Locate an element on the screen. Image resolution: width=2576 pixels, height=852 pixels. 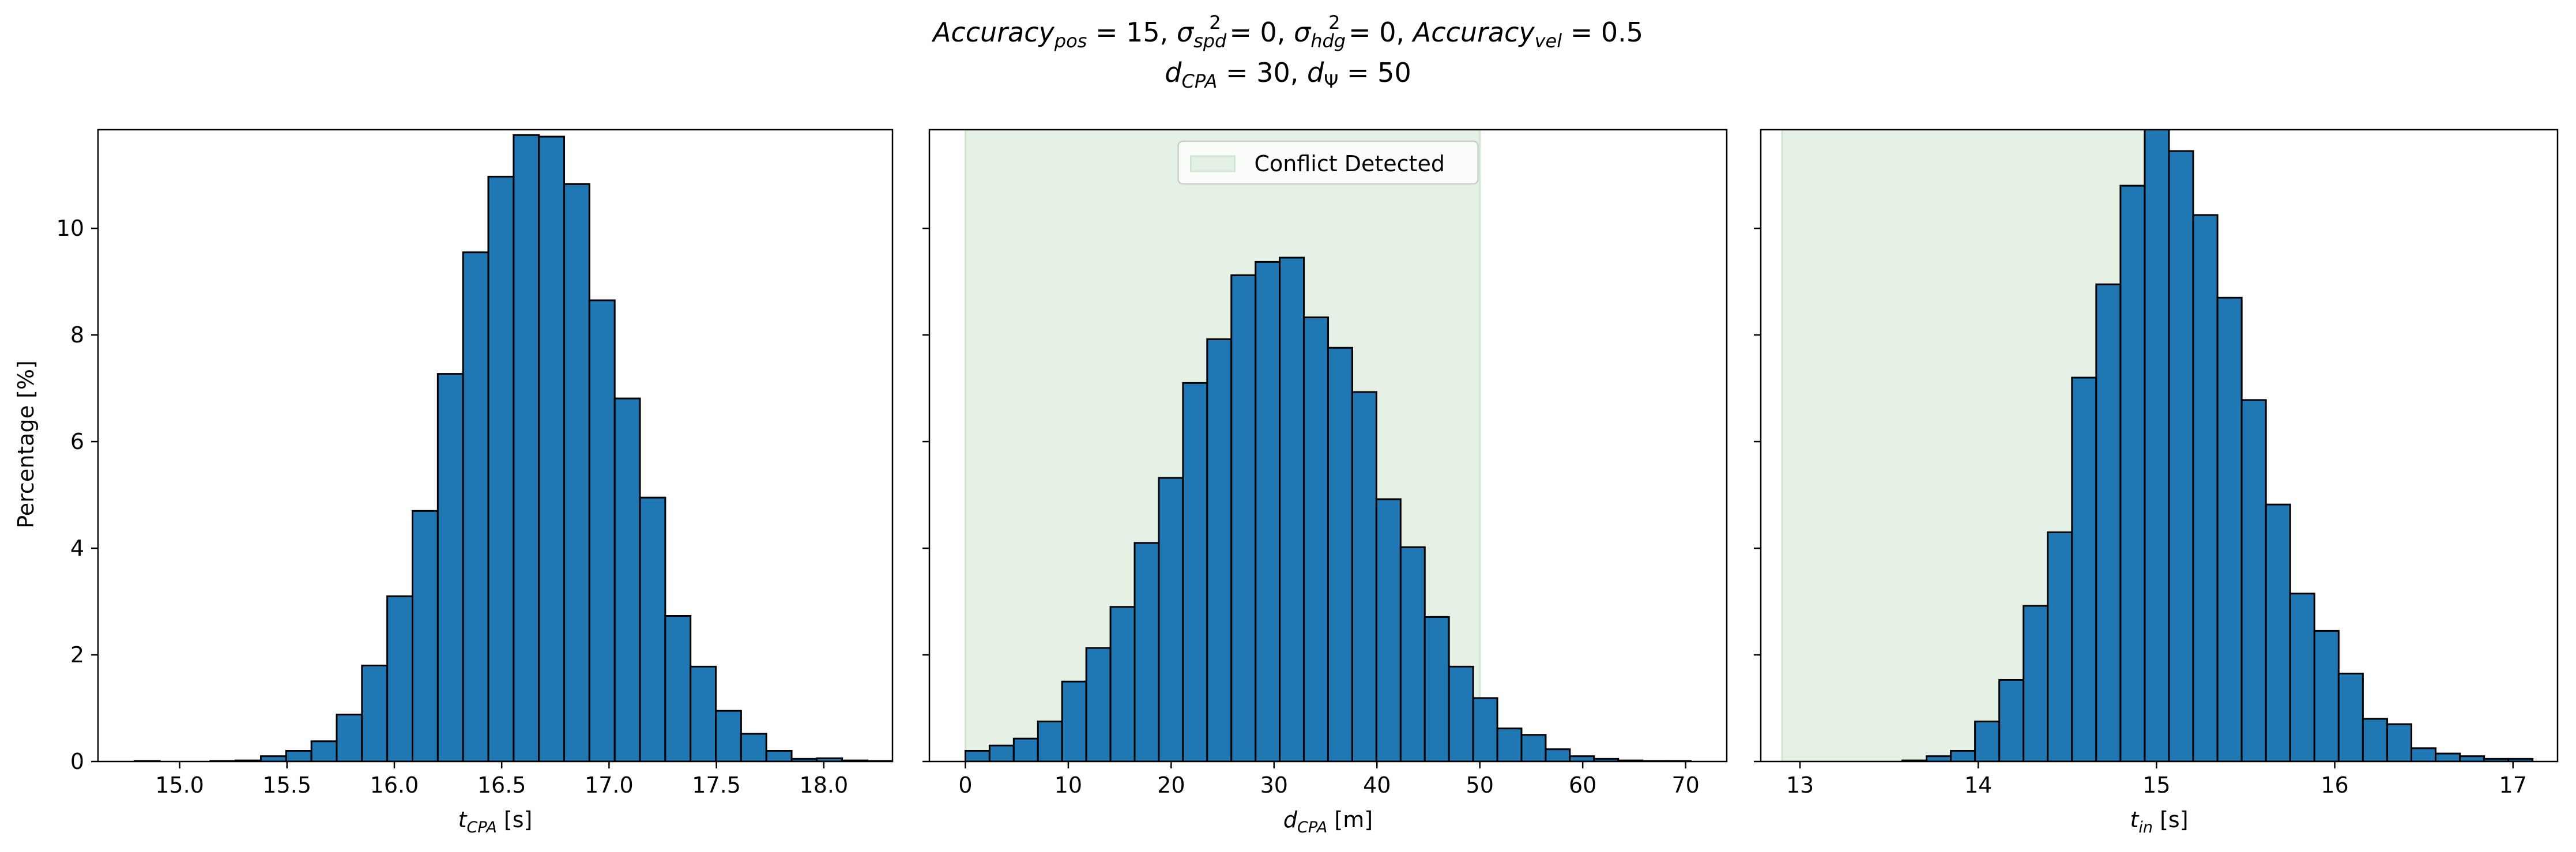
legend-box is located at coordinates (1328, 162).